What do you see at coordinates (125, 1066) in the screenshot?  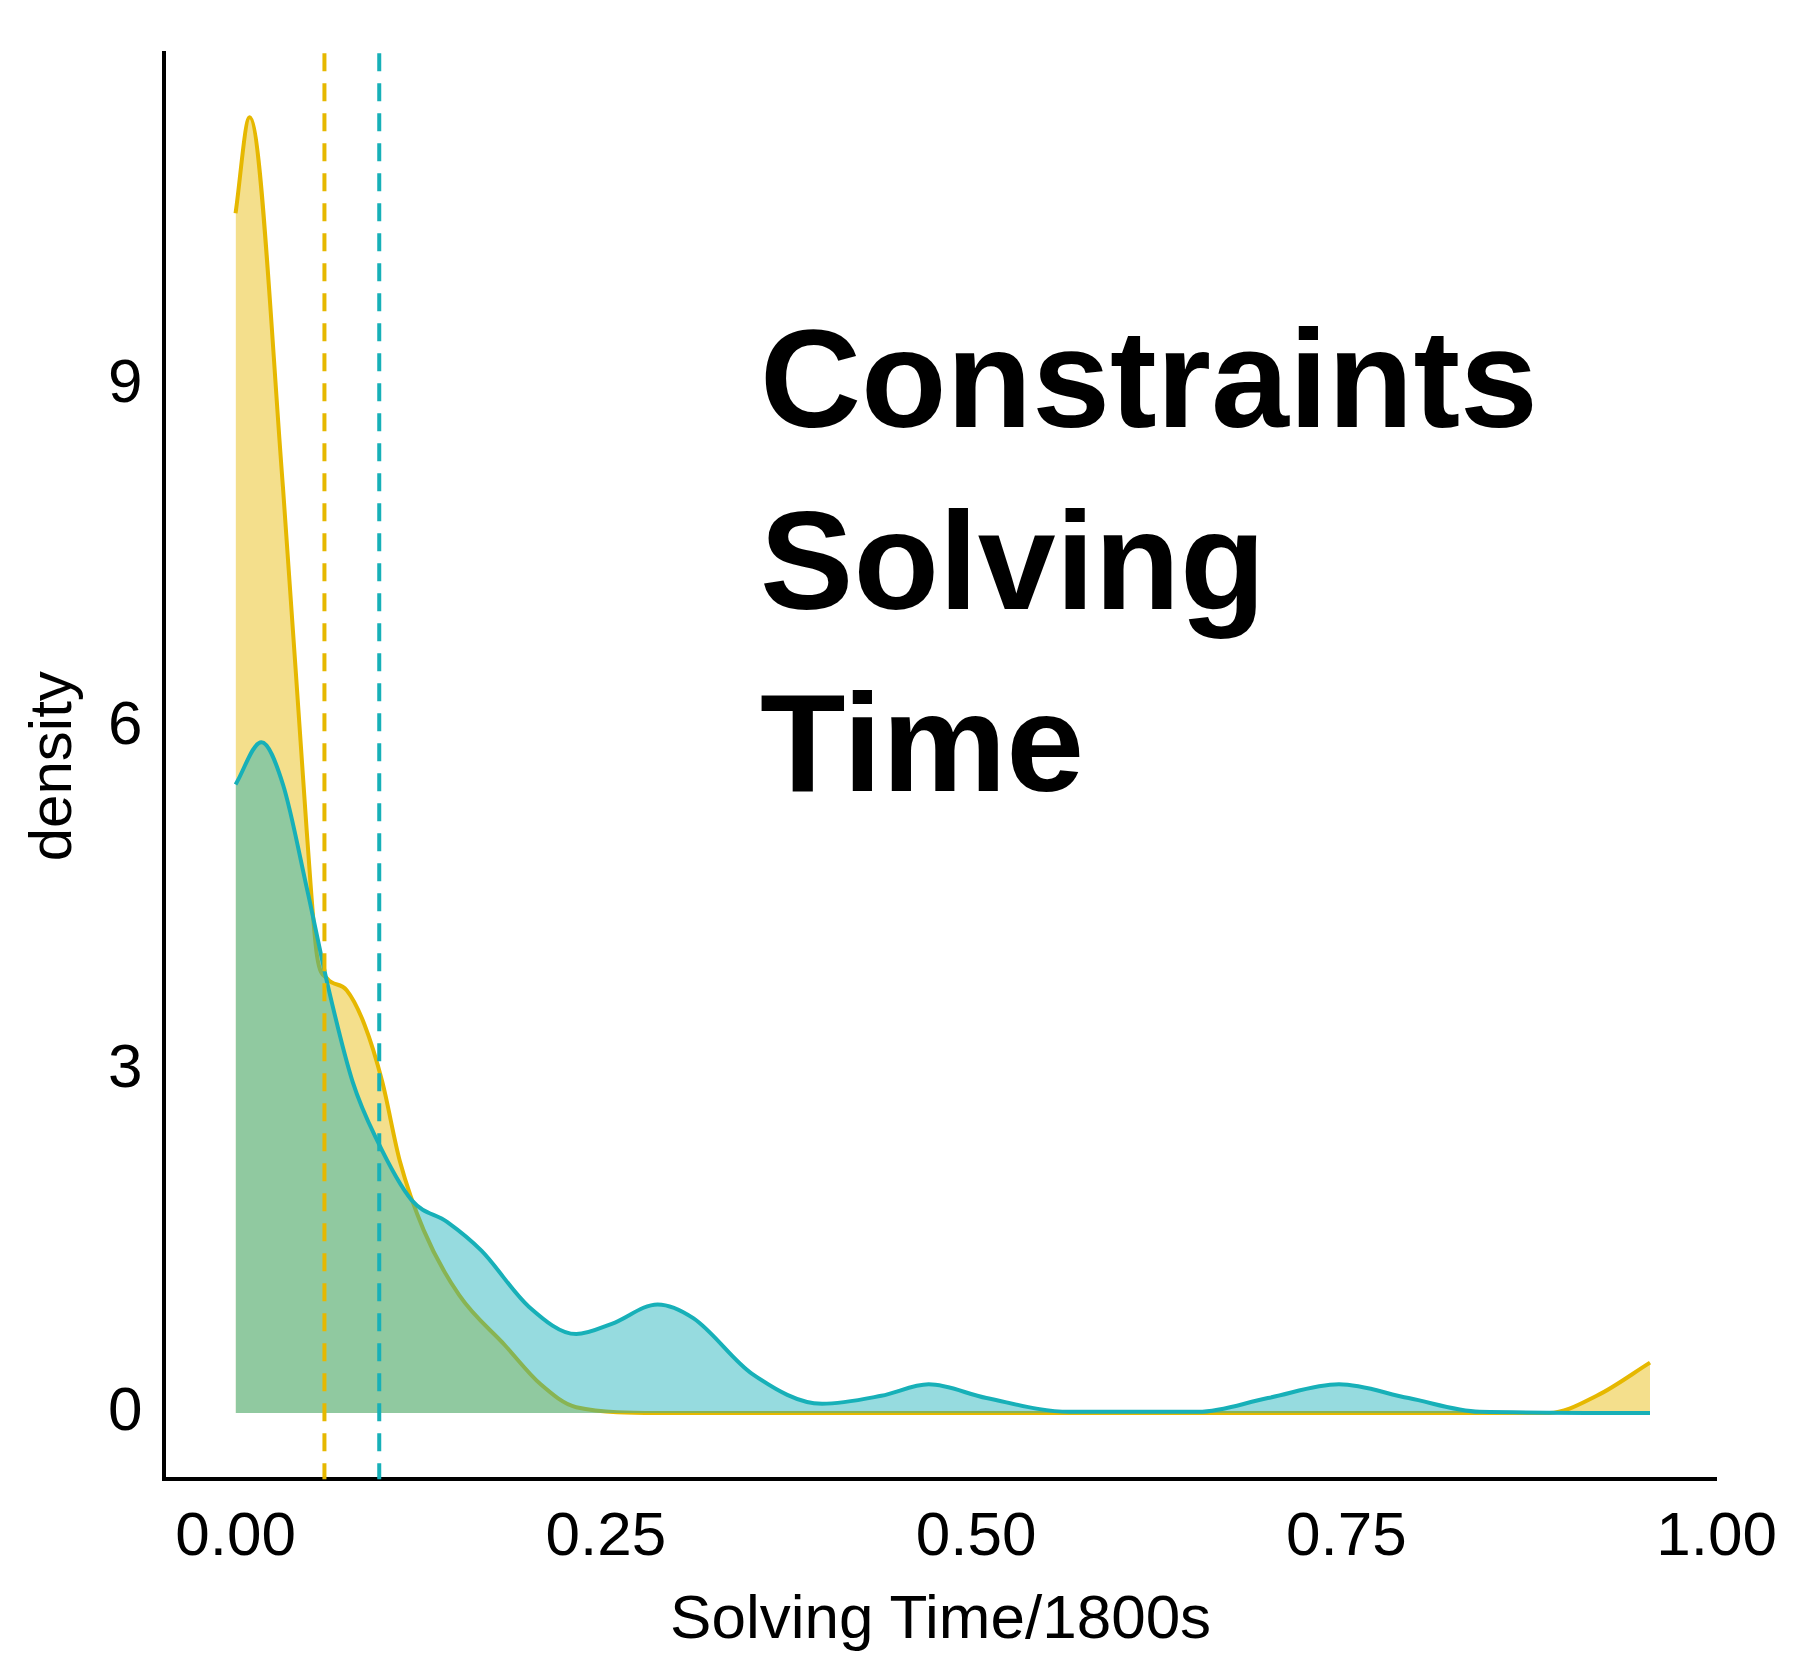 I see `y-tick-label: 3` at bounding box center [125, 1066].